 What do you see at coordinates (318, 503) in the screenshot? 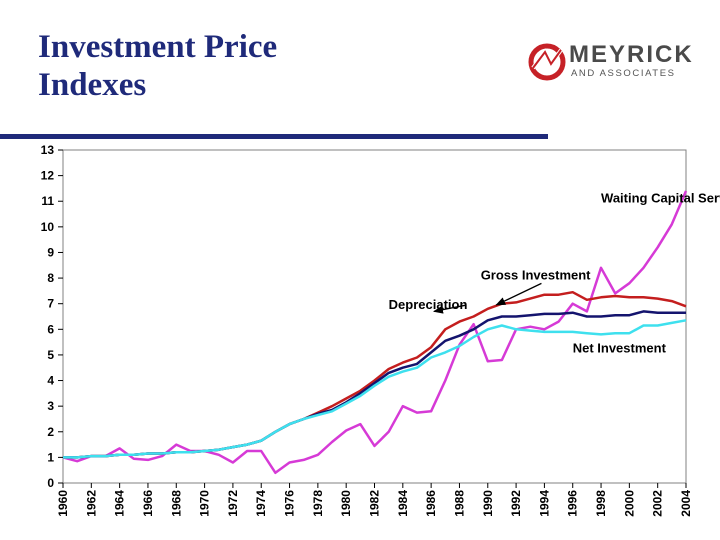
I see `x-tick-label: 1978` at bounding box center [318, 503].